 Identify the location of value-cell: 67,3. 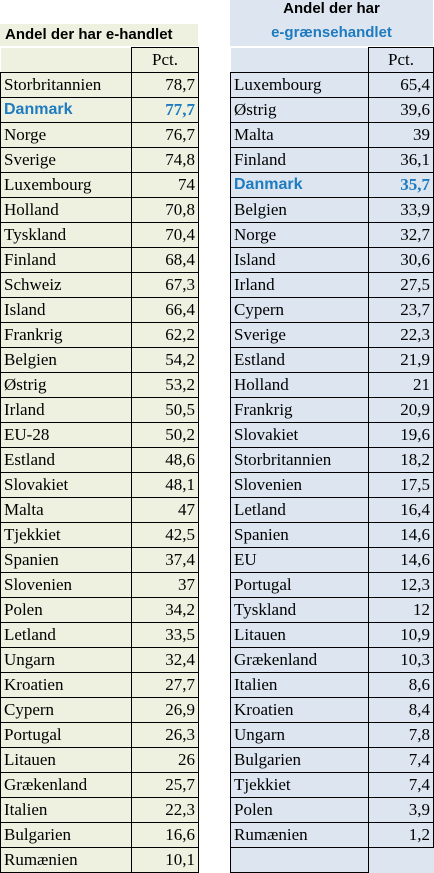
(165, 285).